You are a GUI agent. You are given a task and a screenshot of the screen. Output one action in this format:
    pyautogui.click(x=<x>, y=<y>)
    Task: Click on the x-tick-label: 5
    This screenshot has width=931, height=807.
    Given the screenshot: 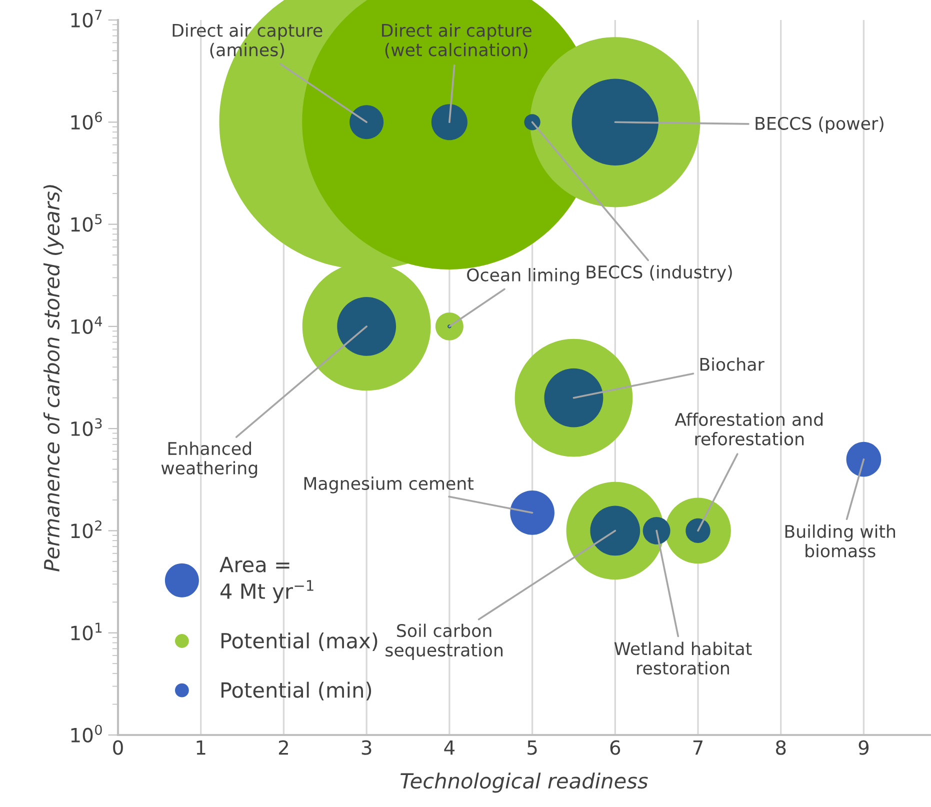 What is the action you would take?
    pyautogui.click(x=532, y=747)
    